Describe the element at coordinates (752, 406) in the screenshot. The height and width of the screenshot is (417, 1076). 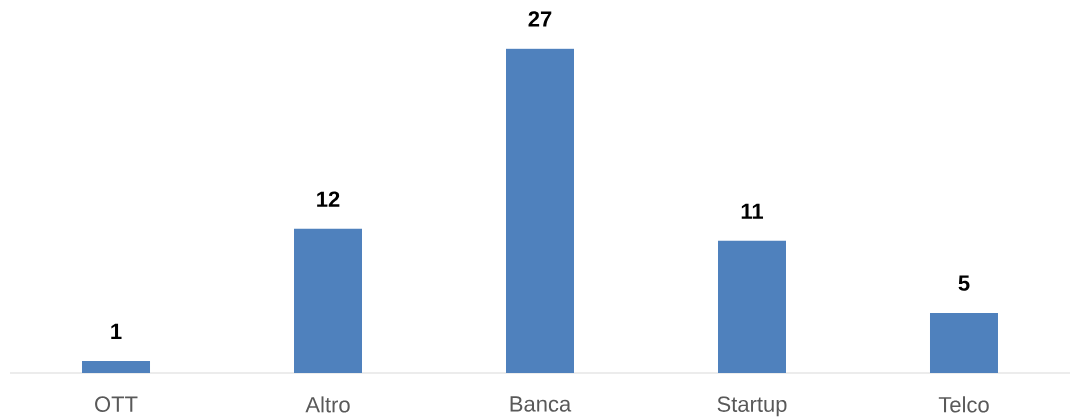
I see `x-tick-label: Startup` at that location.